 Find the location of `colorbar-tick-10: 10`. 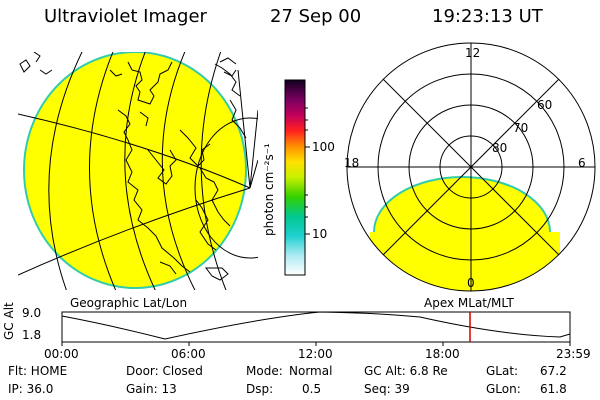

colorbar-tick-10: 10 is located at coordinates (320, 234).